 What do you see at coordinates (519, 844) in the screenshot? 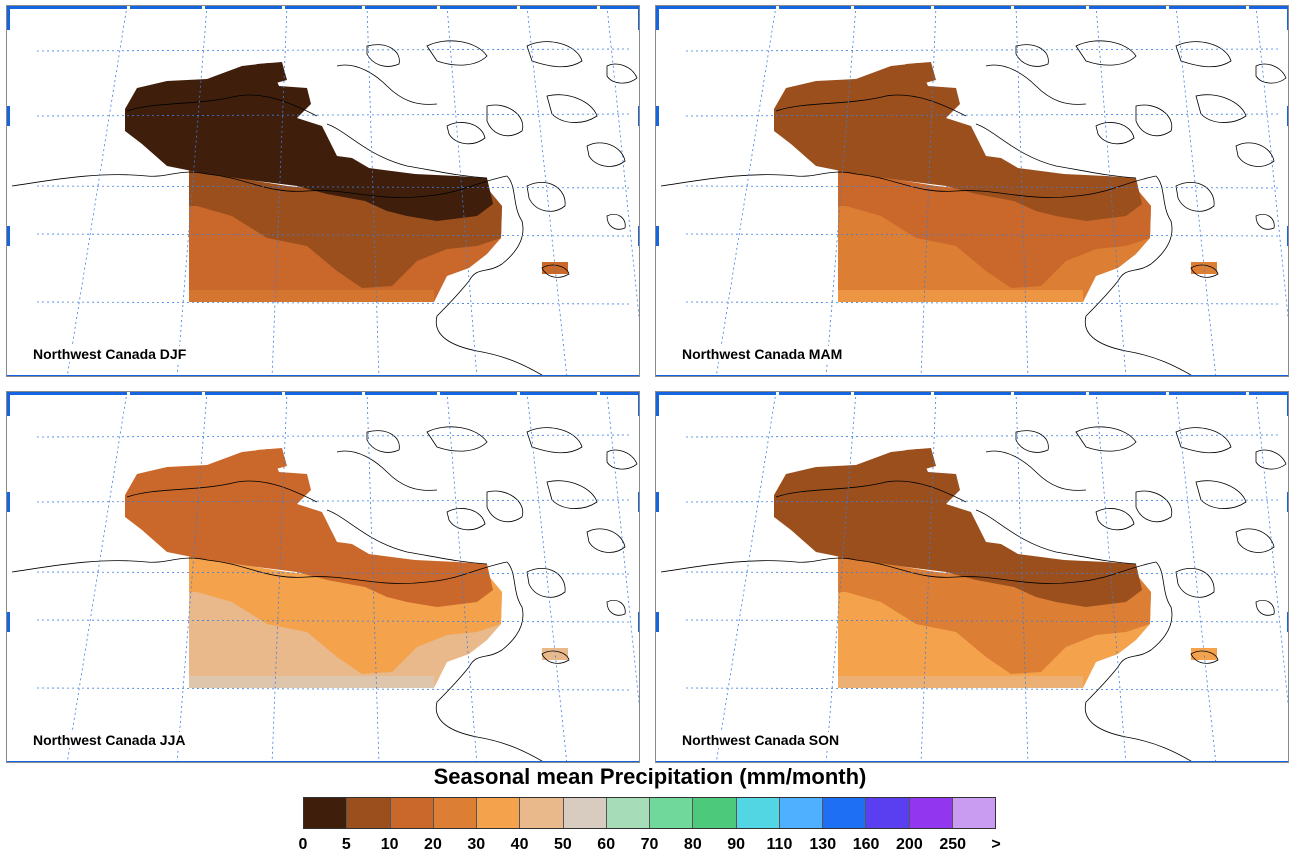
I see `colorbar-tick-label: 40` at bounding box center [519, 844].